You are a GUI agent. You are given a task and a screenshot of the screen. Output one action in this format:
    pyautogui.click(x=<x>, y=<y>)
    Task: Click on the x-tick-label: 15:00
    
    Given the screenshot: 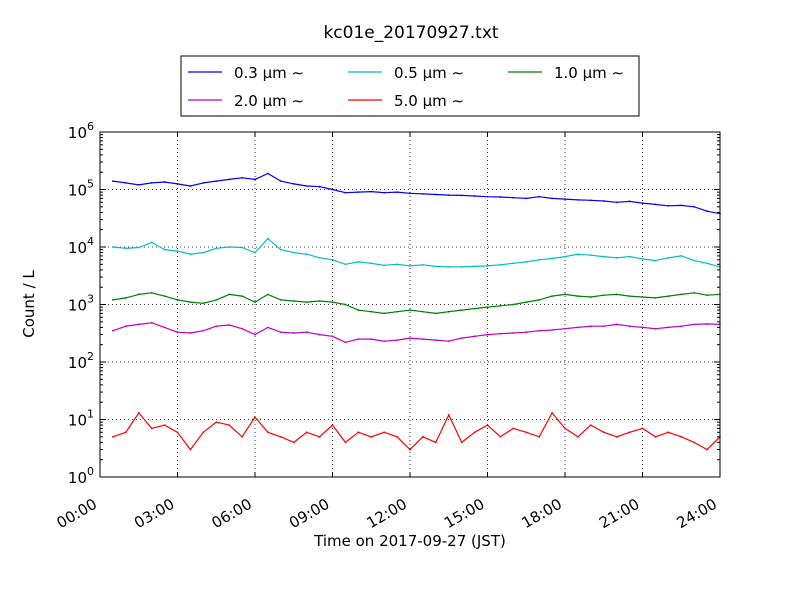 What is the action you would take?
    pyautogui.click(x=464, y=513)
    